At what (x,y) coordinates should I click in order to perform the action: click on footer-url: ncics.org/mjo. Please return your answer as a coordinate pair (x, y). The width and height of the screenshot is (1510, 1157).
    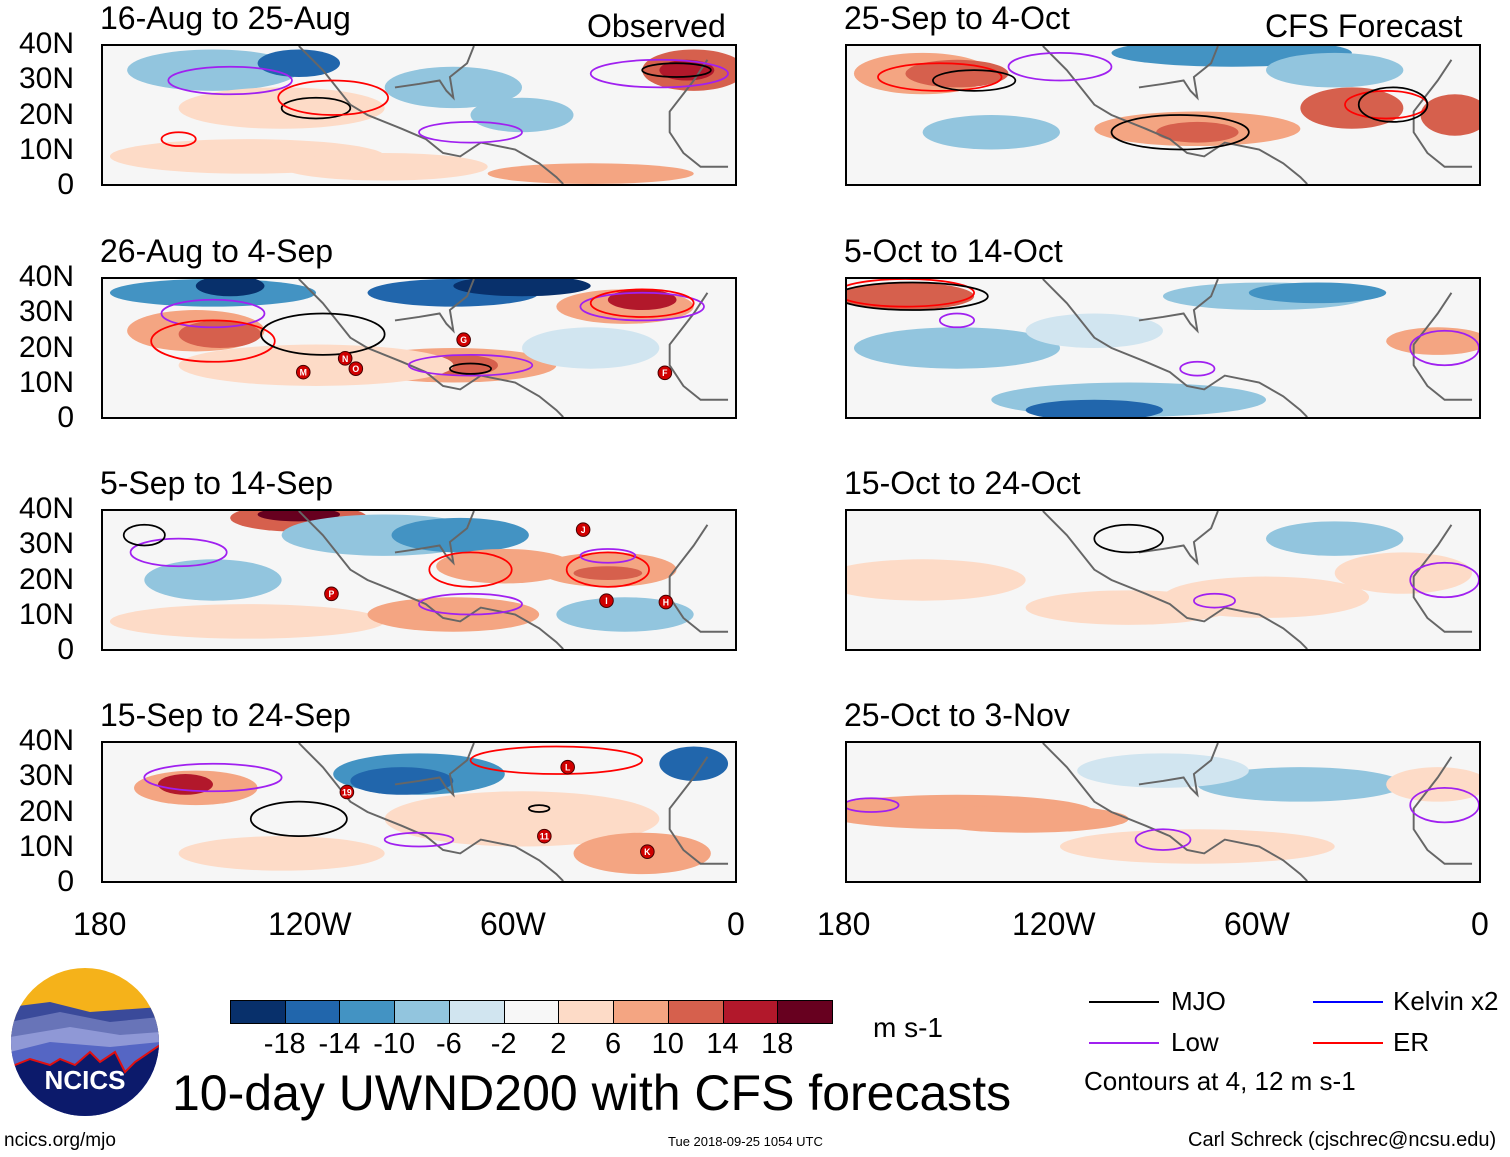
    Looking at the image, I should click on (60, 1140).